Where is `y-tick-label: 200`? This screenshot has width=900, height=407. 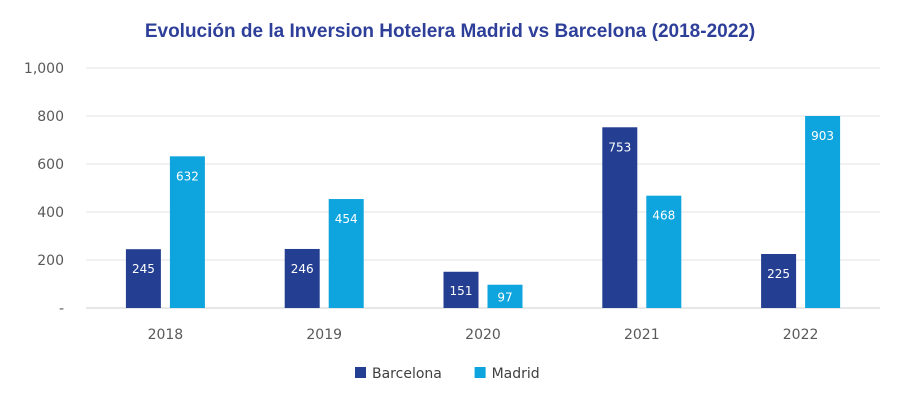
y-tick-label: 200 is located at coordinates (50, 261).